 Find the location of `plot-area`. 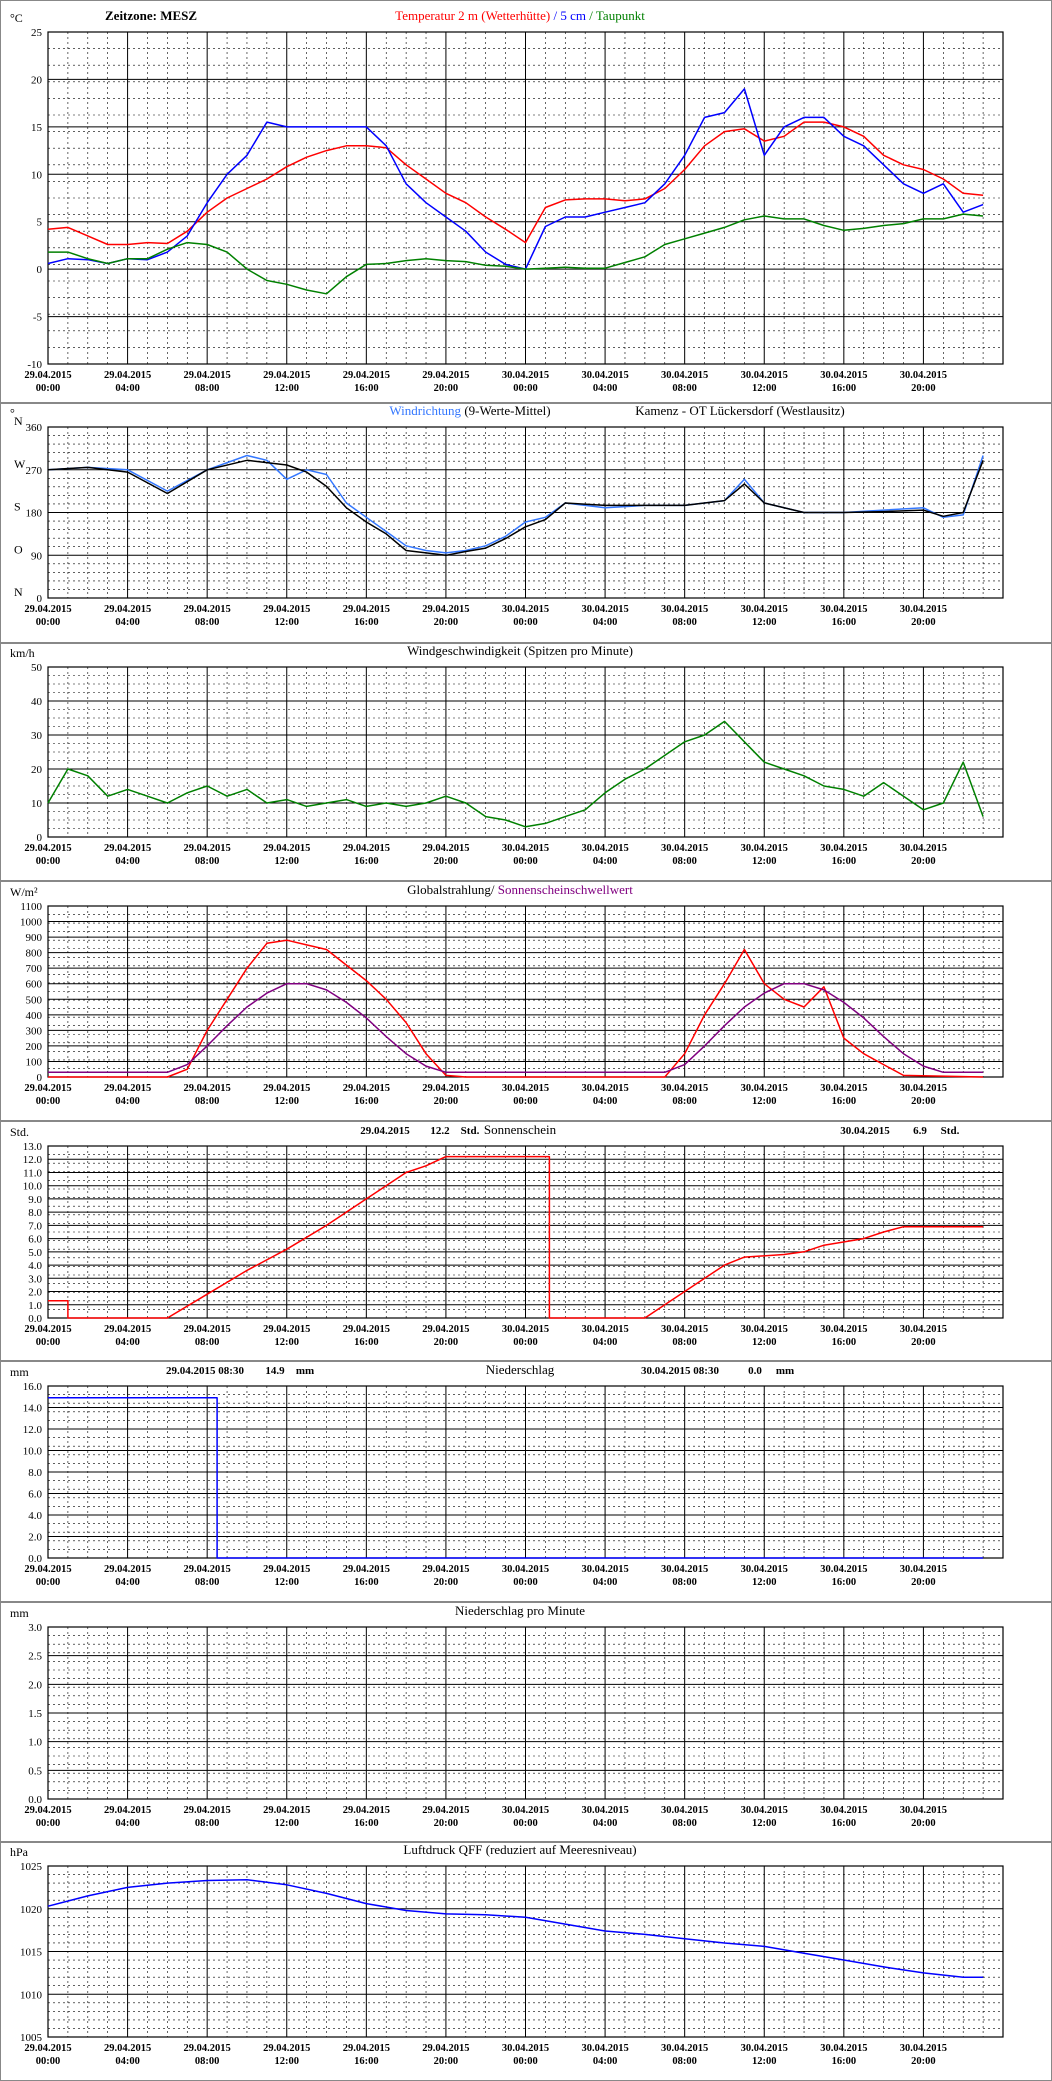

plot-area is located at coordinates (525, 198).